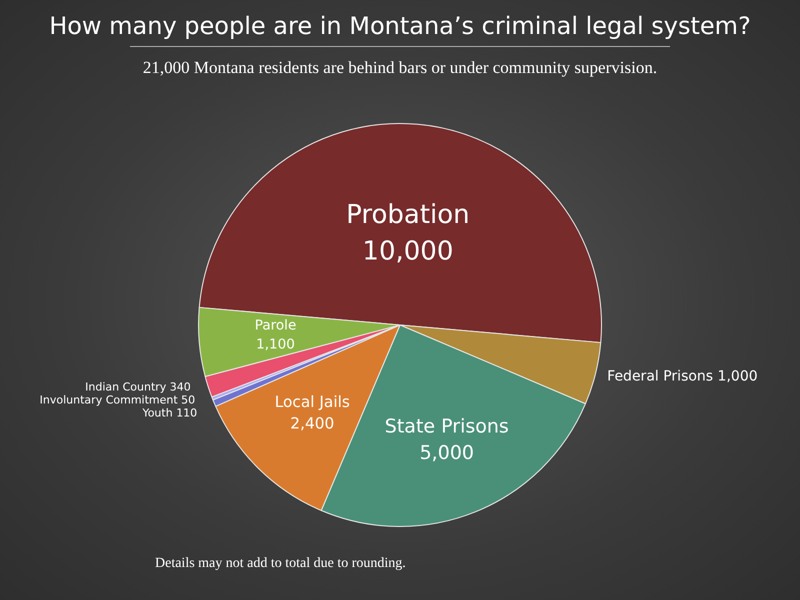 Image resolution: width=800 pixels, height=600 pixels. I want to click on slice-label: Indian Country 340, so click(138, 387).